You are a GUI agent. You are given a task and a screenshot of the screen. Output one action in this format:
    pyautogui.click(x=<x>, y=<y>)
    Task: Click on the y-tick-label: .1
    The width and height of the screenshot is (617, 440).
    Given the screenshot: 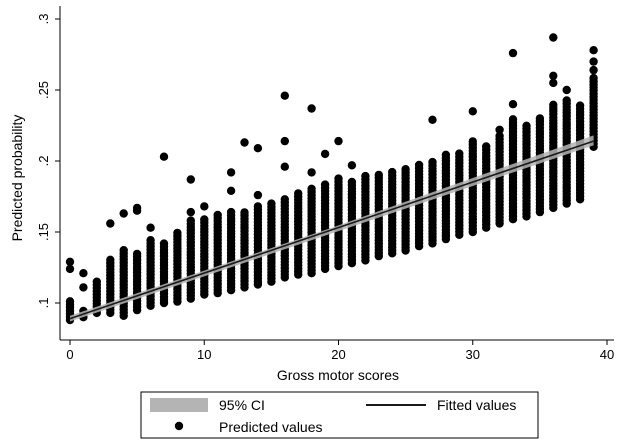 What is the action you would take?
    pyautogui.click(x=43, y=303)
    